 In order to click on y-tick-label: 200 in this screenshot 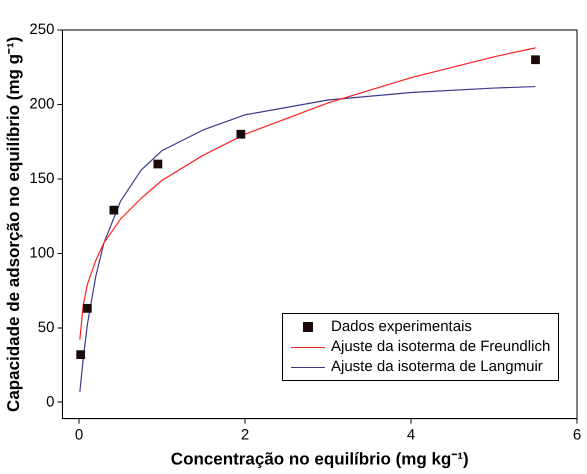, I will do `click(41, 104)`.